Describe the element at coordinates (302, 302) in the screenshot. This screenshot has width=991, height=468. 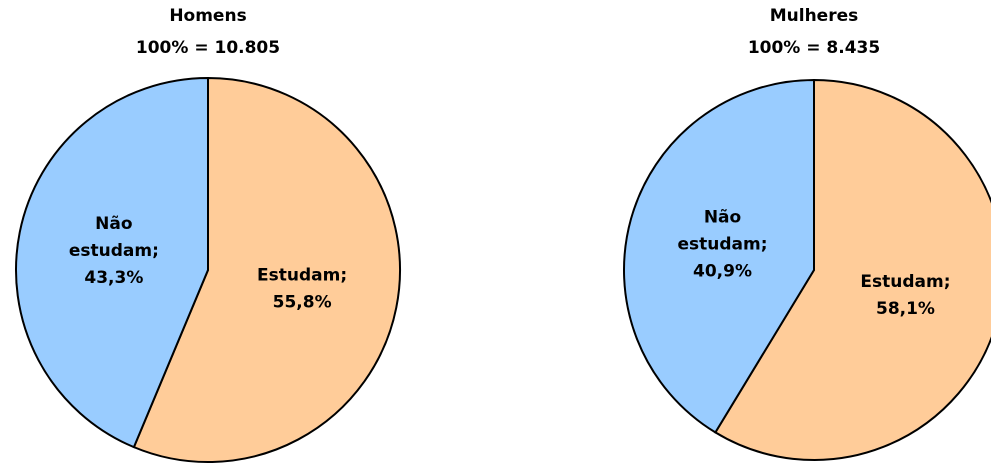
I see `slice-value-label: 55,8%` at that location.